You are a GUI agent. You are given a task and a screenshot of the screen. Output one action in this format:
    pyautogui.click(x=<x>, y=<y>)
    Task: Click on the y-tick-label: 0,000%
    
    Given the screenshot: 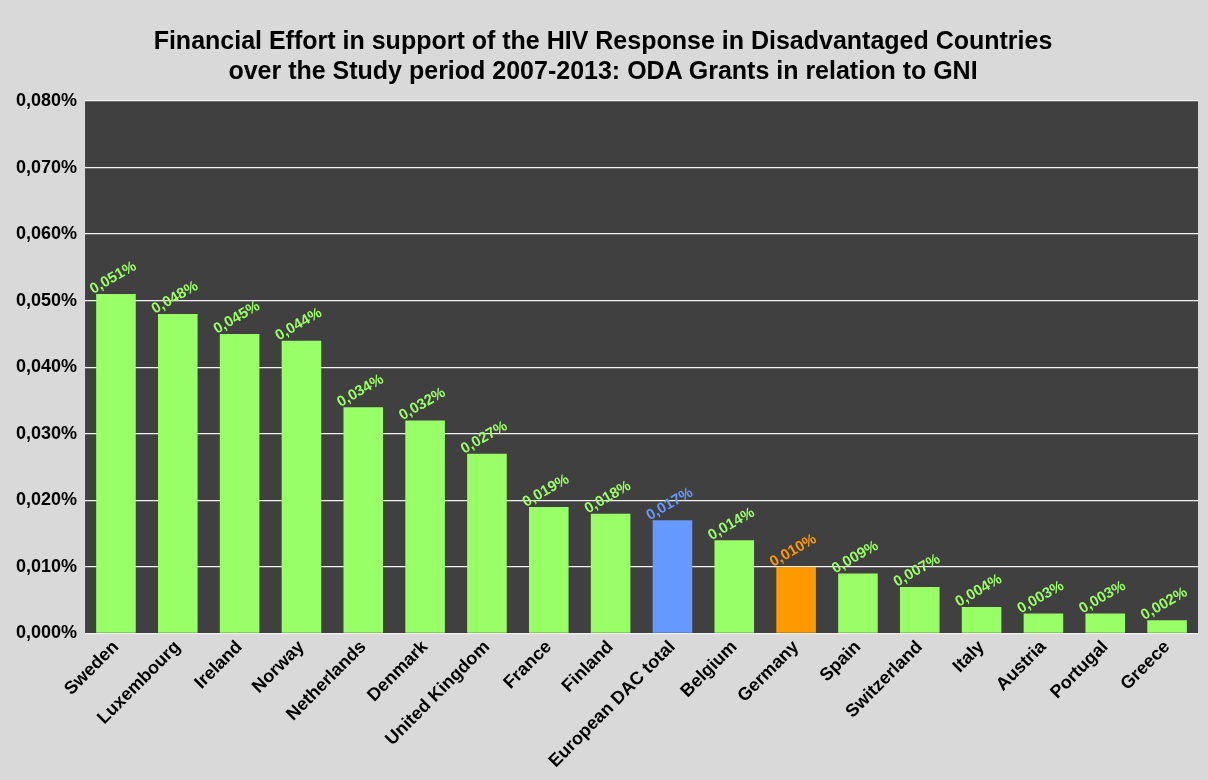 What is the action you would take?
    pyautogui.click(x=46, y=632)
    